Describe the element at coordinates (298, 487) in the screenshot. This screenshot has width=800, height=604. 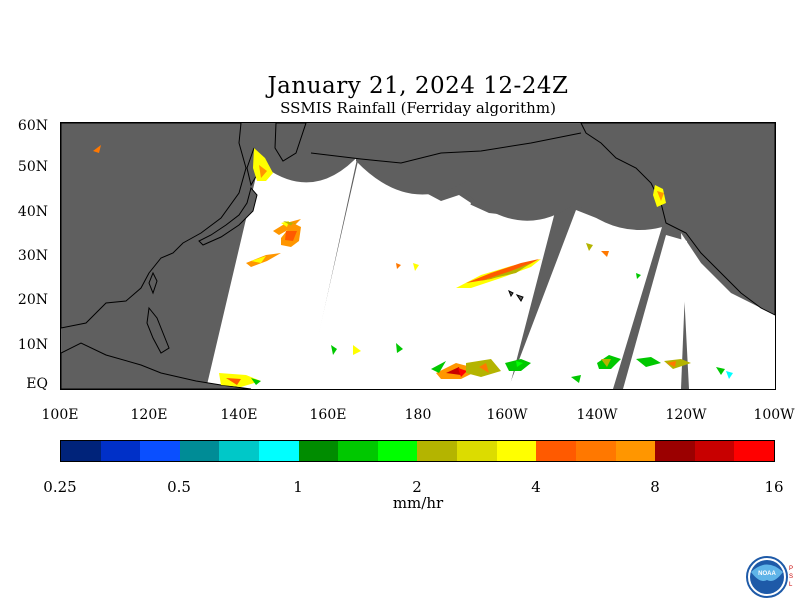
I see `colorbar-label-1: 1` at that location.